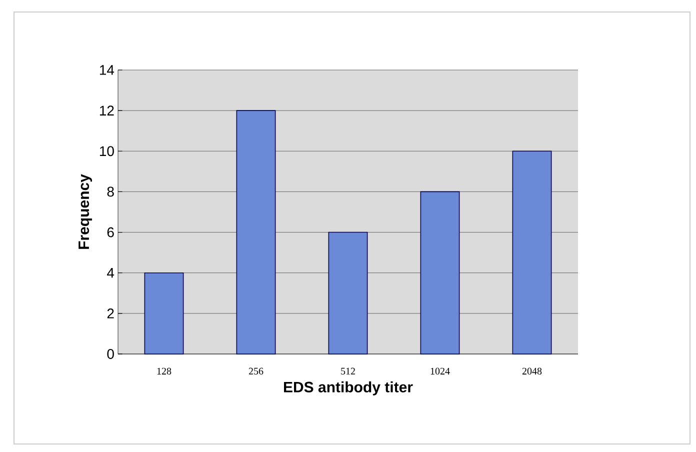  I want to click on y-tick-label: 10, so click(107, 151).